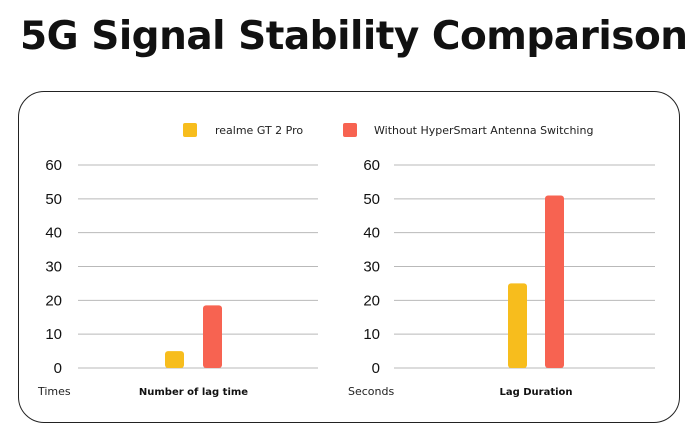 This screenshot has width=699, height=441. Describe the element at coordinates (53, 165) in the screenshot. I see `y-tick-label-lag-count-60: 60` at that location.